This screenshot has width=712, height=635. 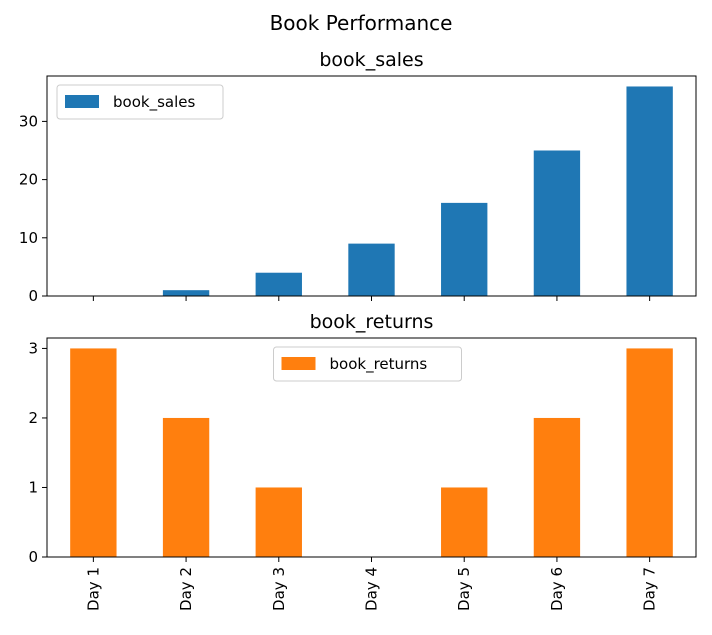 I want to click on legend: book_sales, so click(x=140, y=102).